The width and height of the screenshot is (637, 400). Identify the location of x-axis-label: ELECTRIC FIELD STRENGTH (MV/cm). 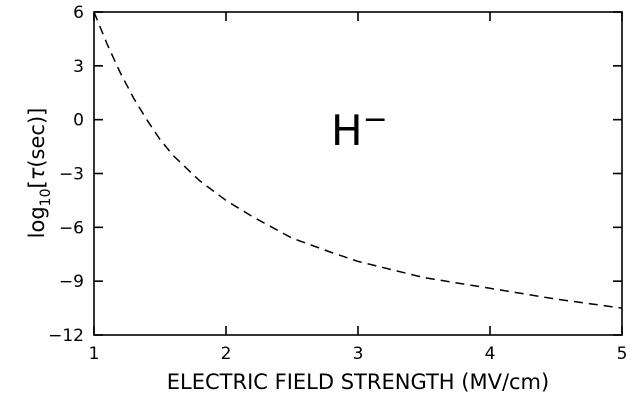
(358, 382).